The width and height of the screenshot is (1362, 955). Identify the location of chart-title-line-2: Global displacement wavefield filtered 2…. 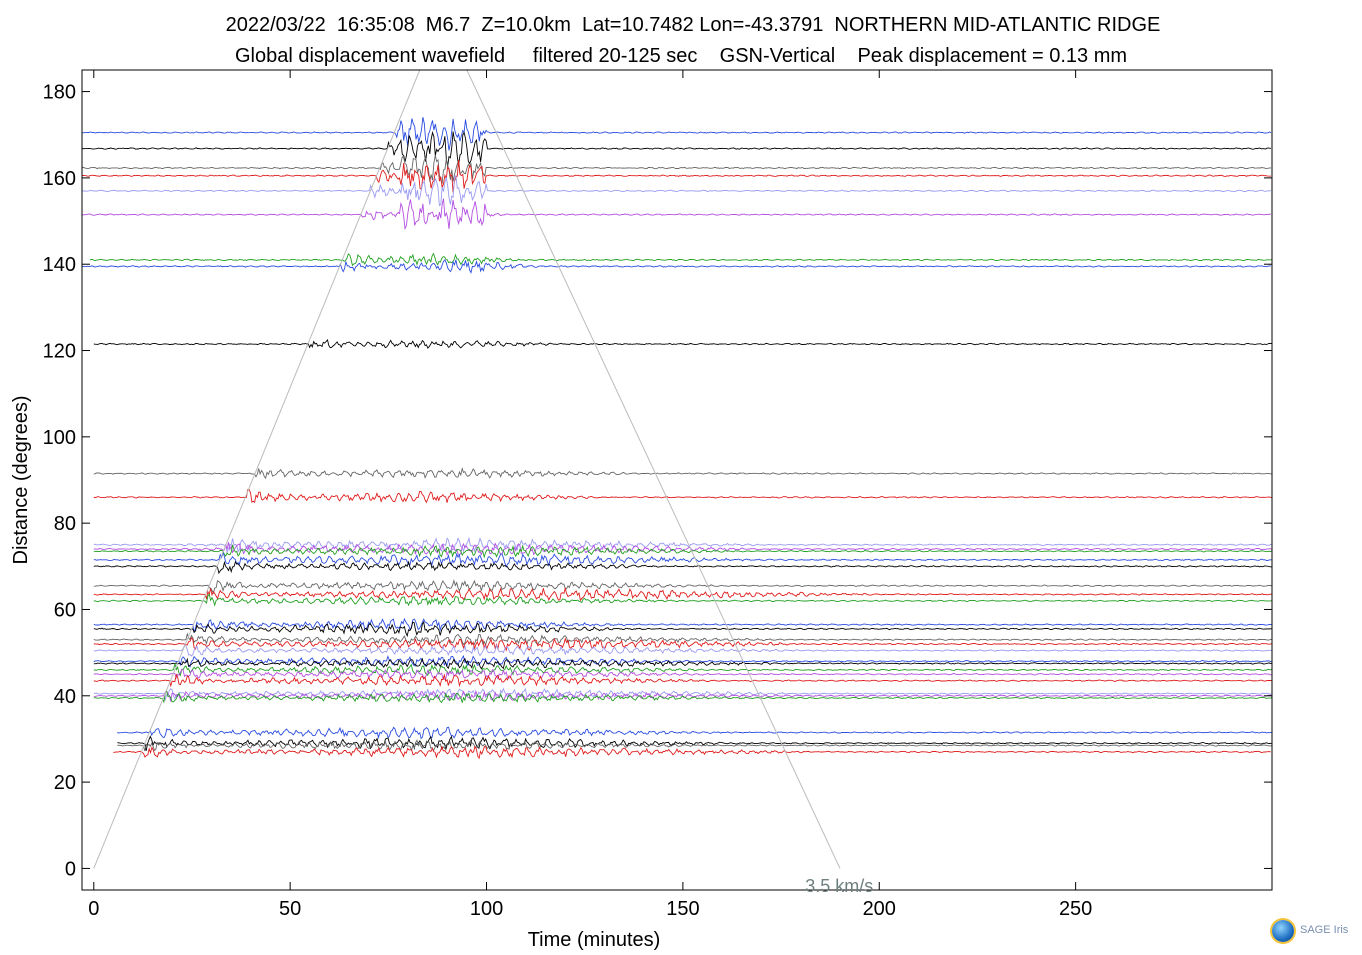
(681, 56).